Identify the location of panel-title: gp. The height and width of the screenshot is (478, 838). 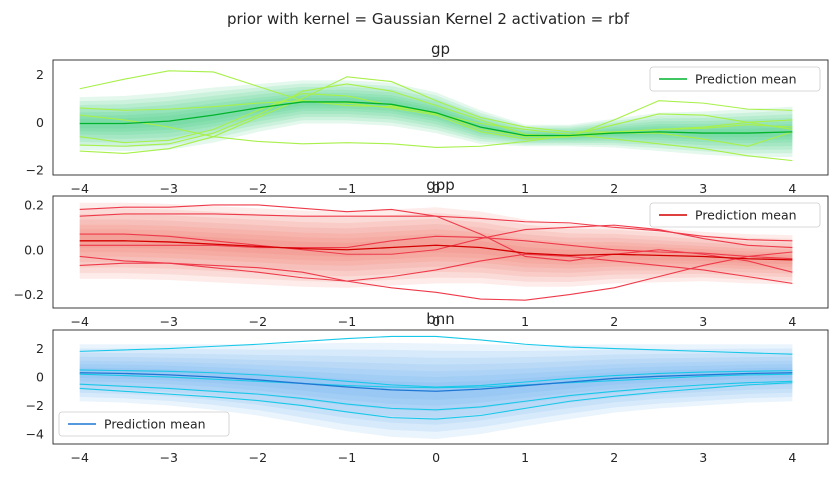
(440, 49).